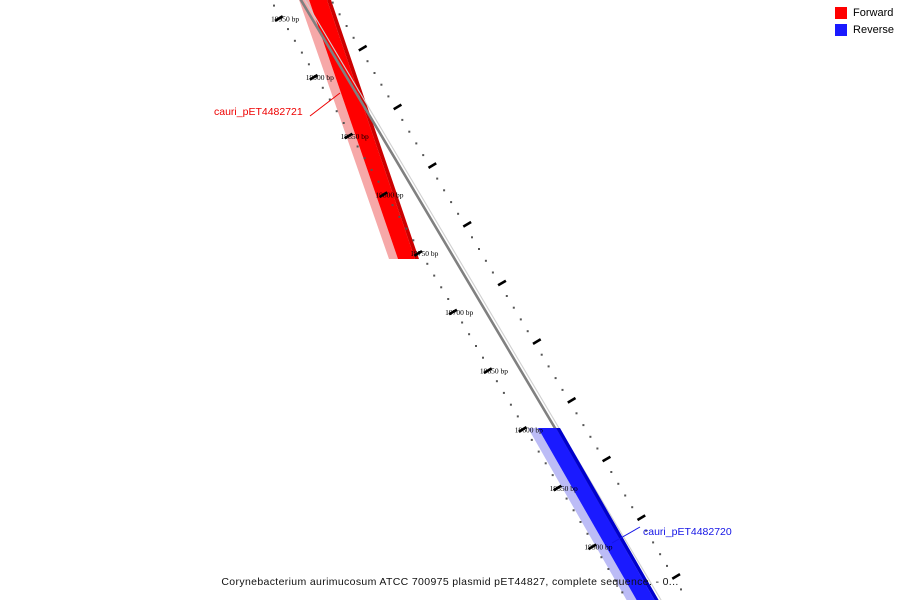 The image size is (900, 600). I want to click on feature-forward-body, so click(362, 129).